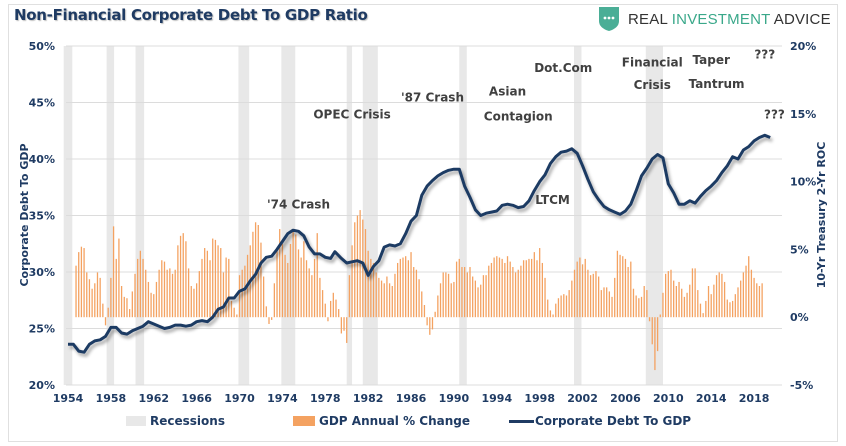  What do you see at coordinates (609, 19) in the screenshot?
I see `shield-icon` at bounding box center [609, 19].